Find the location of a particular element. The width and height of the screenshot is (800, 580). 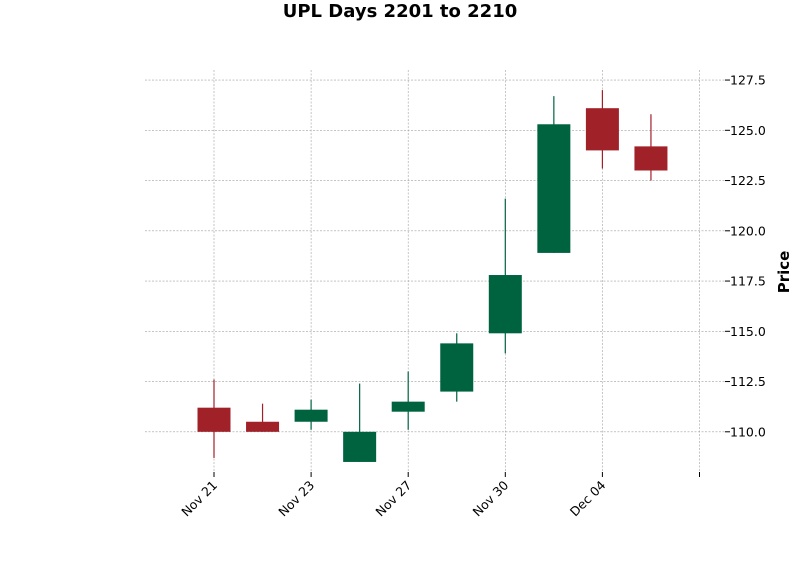

x-axis: Nov 21 Nov 23 Nov 27 Nov 30 Dec 04 is located at coordinates (439, 496).